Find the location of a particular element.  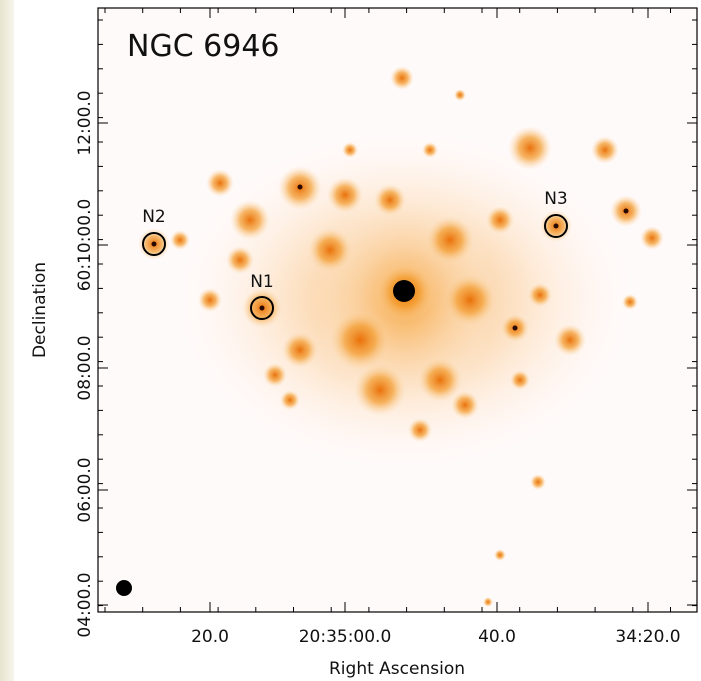

y-tick-label: 60:10:00.0 is located at coordinates (85, 245).